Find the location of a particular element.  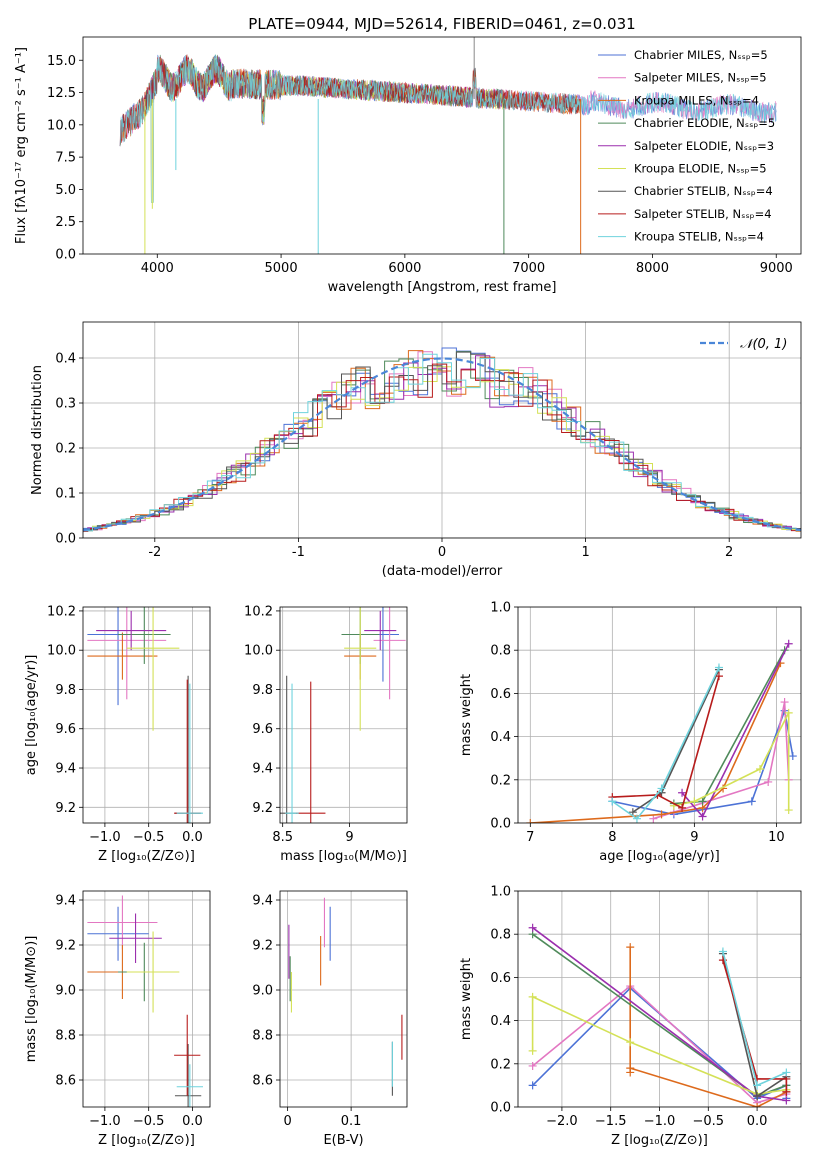

x-tick-label: 9000 is located at coordinates (776, 268).